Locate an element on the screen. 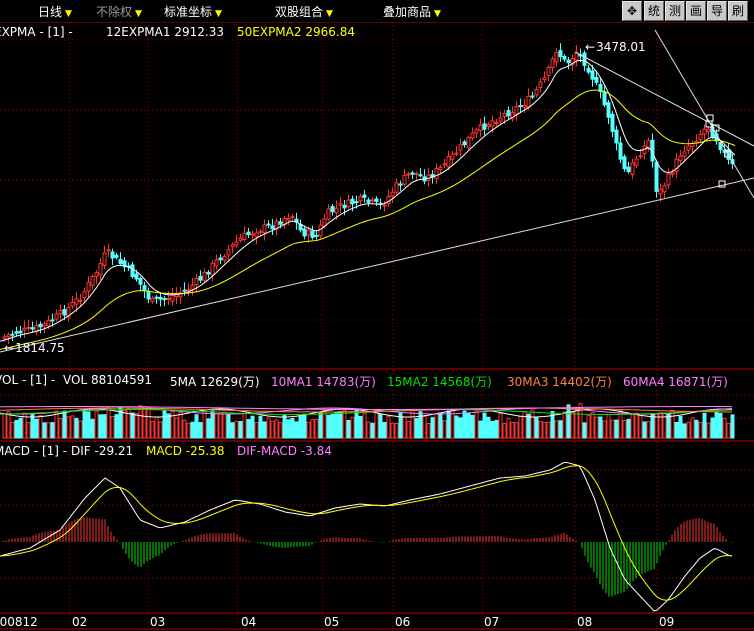  refresh-button: 刷 is located at coordinates (738, 11).